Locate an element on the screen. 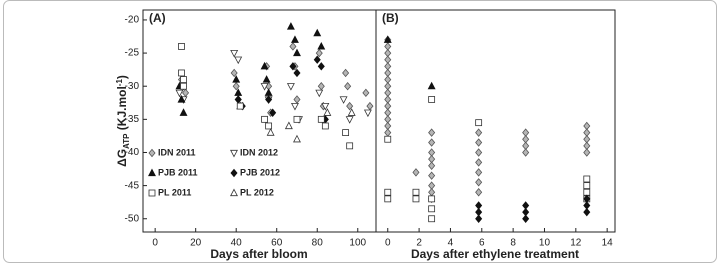 This screenshot has width=720, height=264. y-tick-label: -40 is located at coordinates (132, 152).